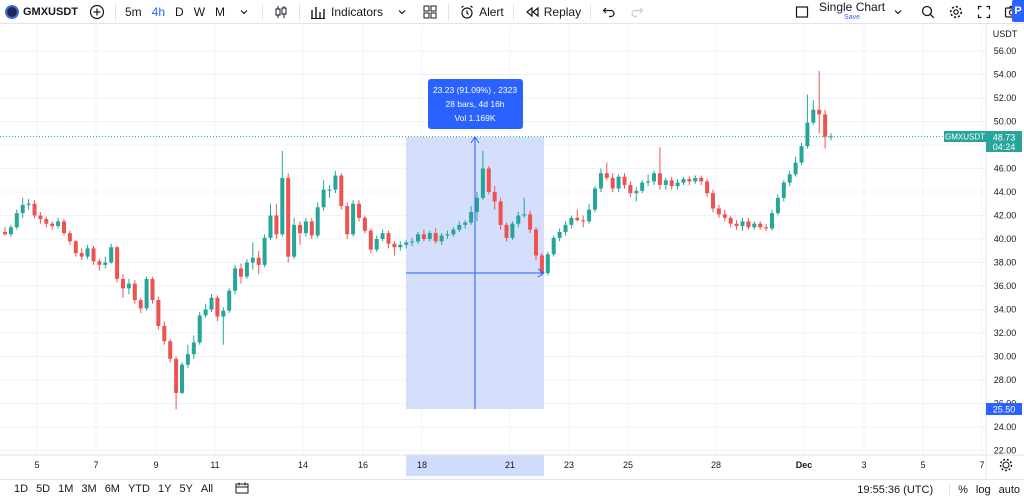  Describe the element at coordinates (21, 489) in the screenshot. I see `range-1d: 1D` at that location.